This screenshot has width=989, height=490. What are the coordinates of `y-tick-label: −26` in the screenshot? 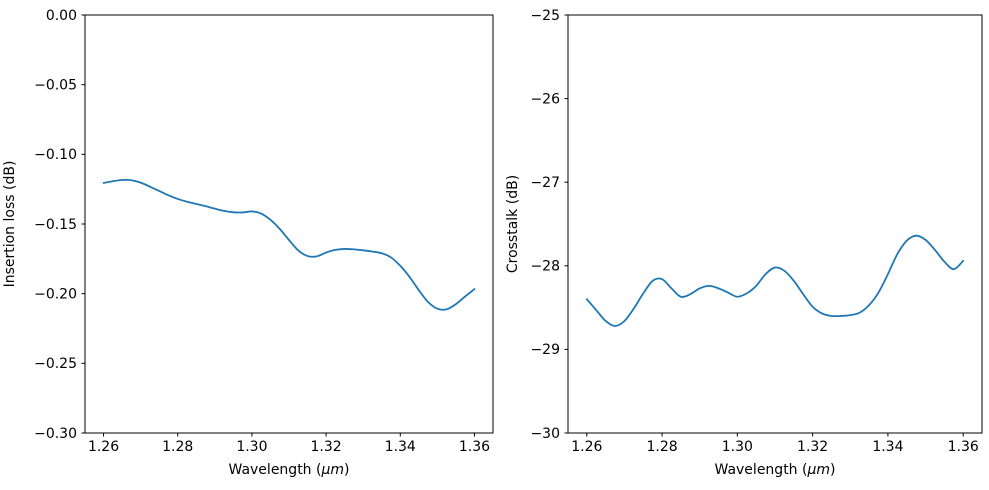 It's located at (545, 99).